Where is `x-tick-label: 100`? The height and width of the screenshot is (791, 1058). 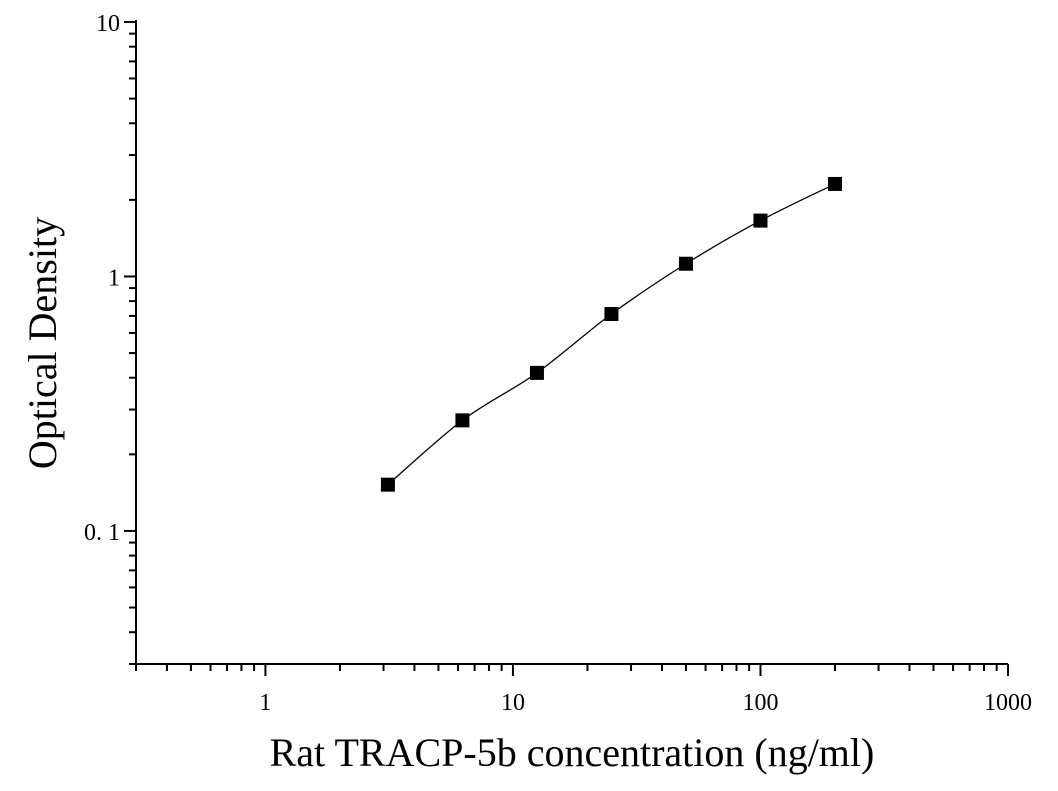
x-tick-label: 100 is located at coordinates (760, 703).